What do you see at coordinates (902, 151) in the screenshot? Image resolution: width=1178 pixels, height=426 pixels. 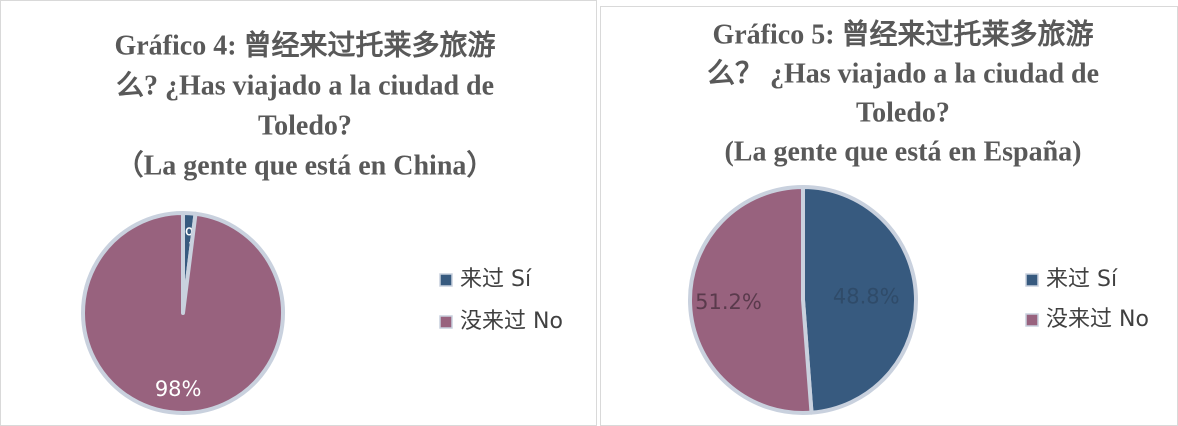 I see `chart-title: (La gente que está en España)` at bounding box center [902, 151].